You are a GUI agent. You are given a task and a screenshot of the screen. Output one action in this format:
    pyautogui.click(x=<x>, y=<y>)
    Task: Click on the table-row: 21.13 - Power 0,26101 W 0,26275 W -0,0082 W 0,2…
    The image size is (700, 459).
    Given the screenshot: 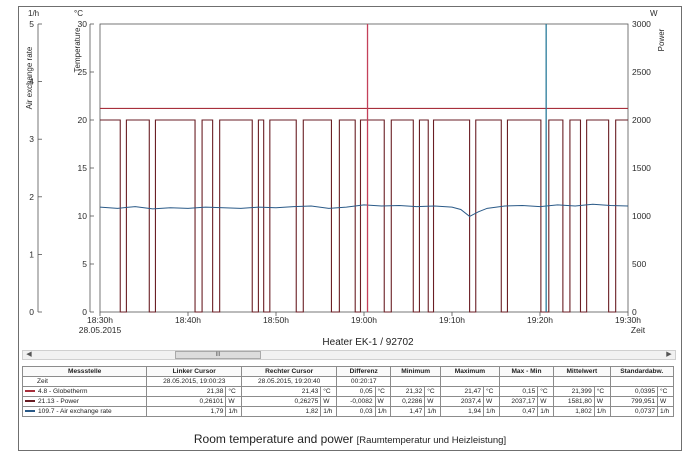 What is the action you would take?
    pyautogui.click(x=347, y=401)
    